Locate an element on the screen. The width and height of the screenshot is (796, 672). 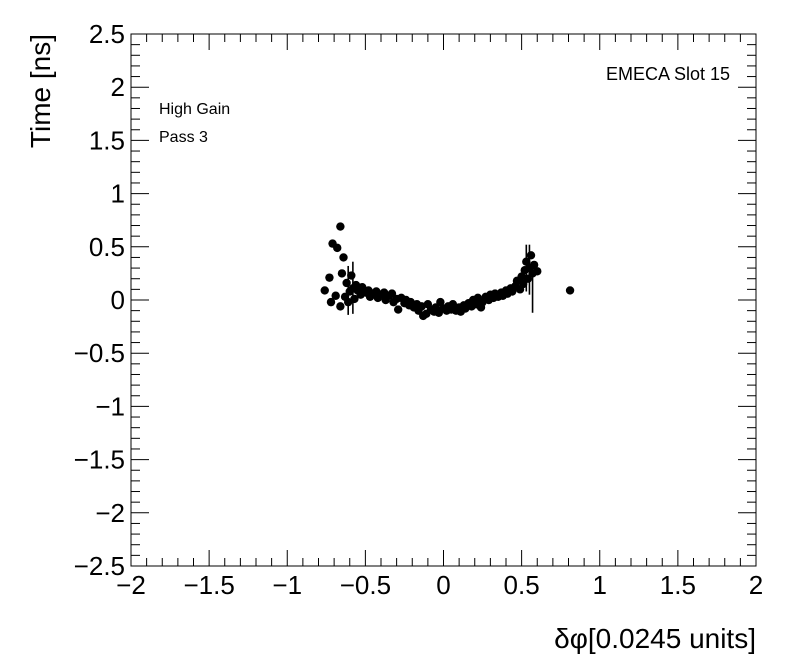
y-tick-labels: −2.5 −2 −1.5 −1 −0.5 0 0.5 1 1.5 2 2.5 is located at coordinates (99, 300).